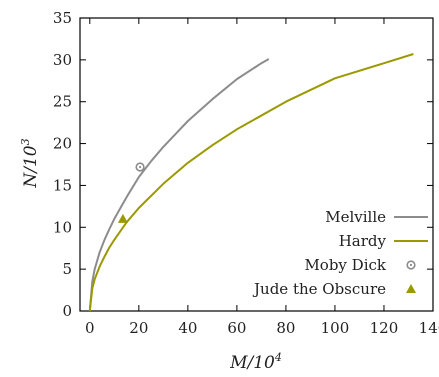 The image size is (439, 377). Describe the element at coordinates (411, 265) in the screenshot. I see `legend-swatch-moby-dick` at that location.